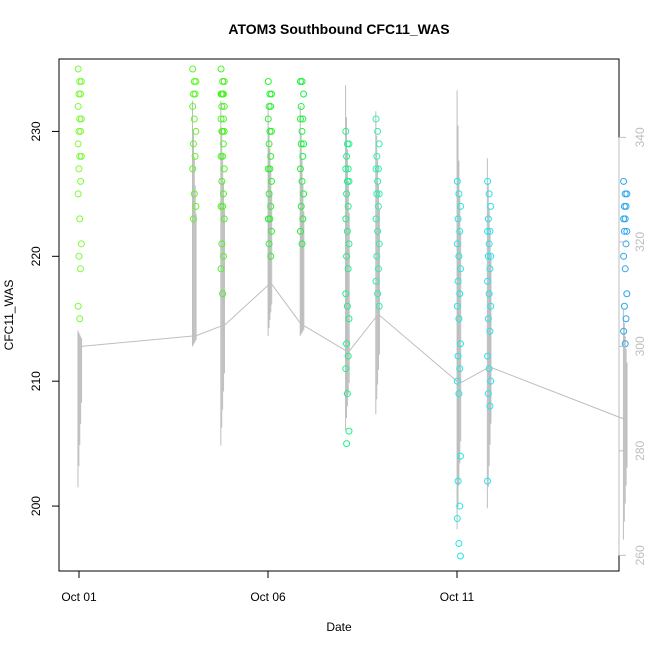 The height and width of the screenshot is (650, 650). Describe the element at coordinates (36, 381) in the screenshot. I see `y-tick-label: 210` at that location.